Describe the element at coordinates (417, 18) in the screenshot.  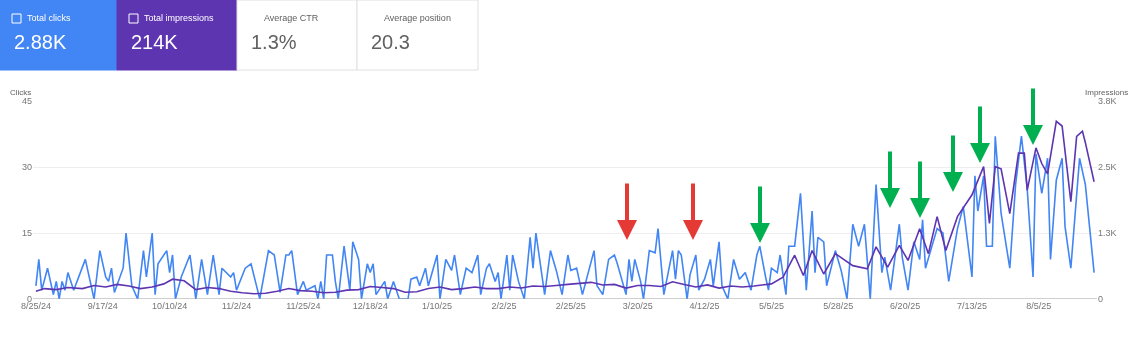
I see `text: Average position` at that location.